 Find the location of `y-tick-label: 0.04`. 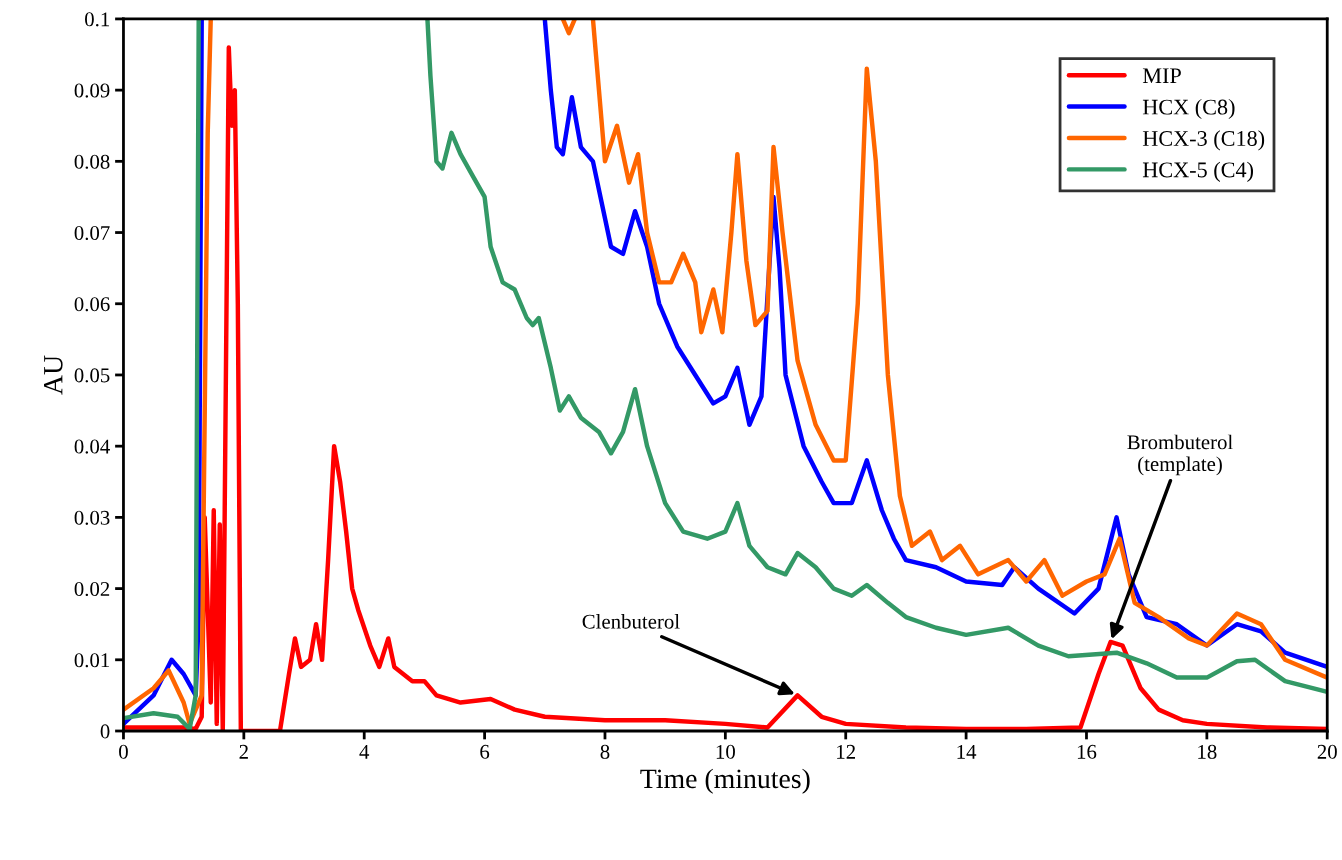

y-tick-label: 0.04 is located at coordinates (92, 446).